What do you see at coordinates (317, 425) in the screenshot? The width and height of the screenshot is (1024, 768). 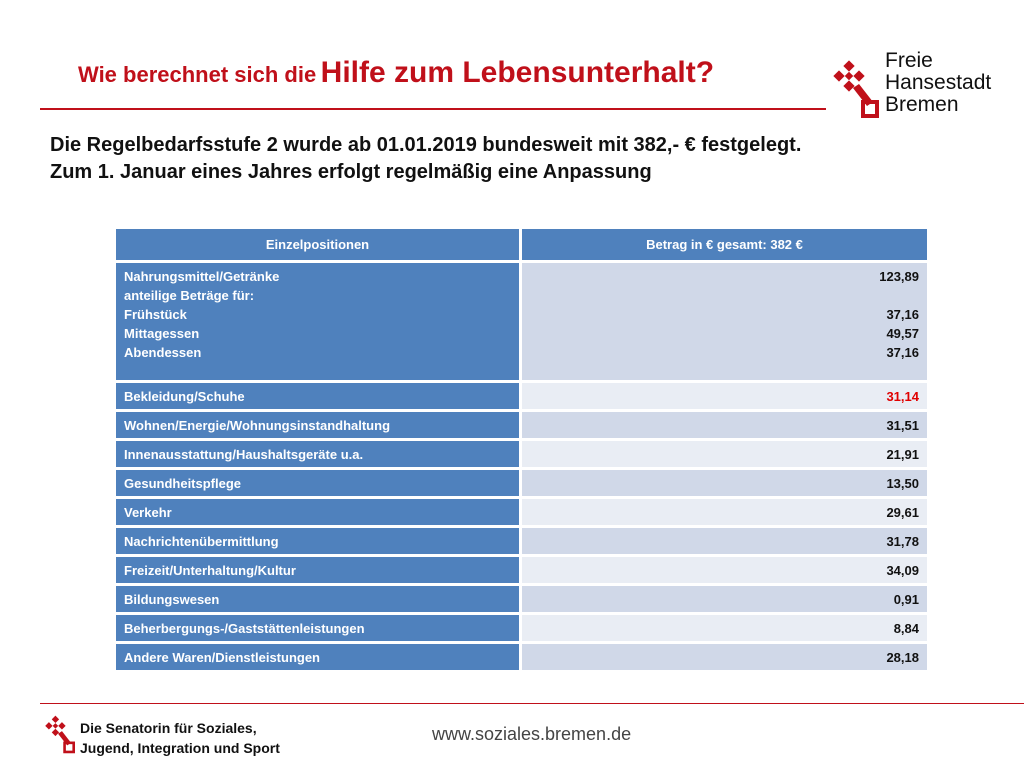 I see `row-label: Wohnen/Energie/Wohnungsinstandhaltung` at bounding box center [317, 425].